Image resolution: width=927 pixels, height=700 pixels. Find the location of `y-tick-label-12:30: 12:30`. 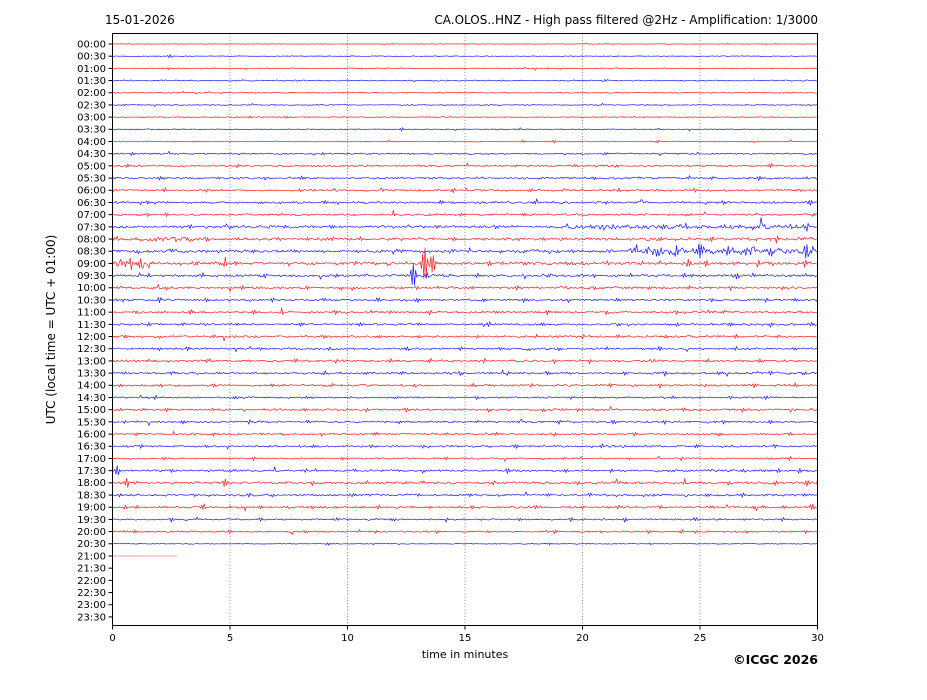

y-tick-label-12:30: 12:30 is located at coordinates (91, 349).